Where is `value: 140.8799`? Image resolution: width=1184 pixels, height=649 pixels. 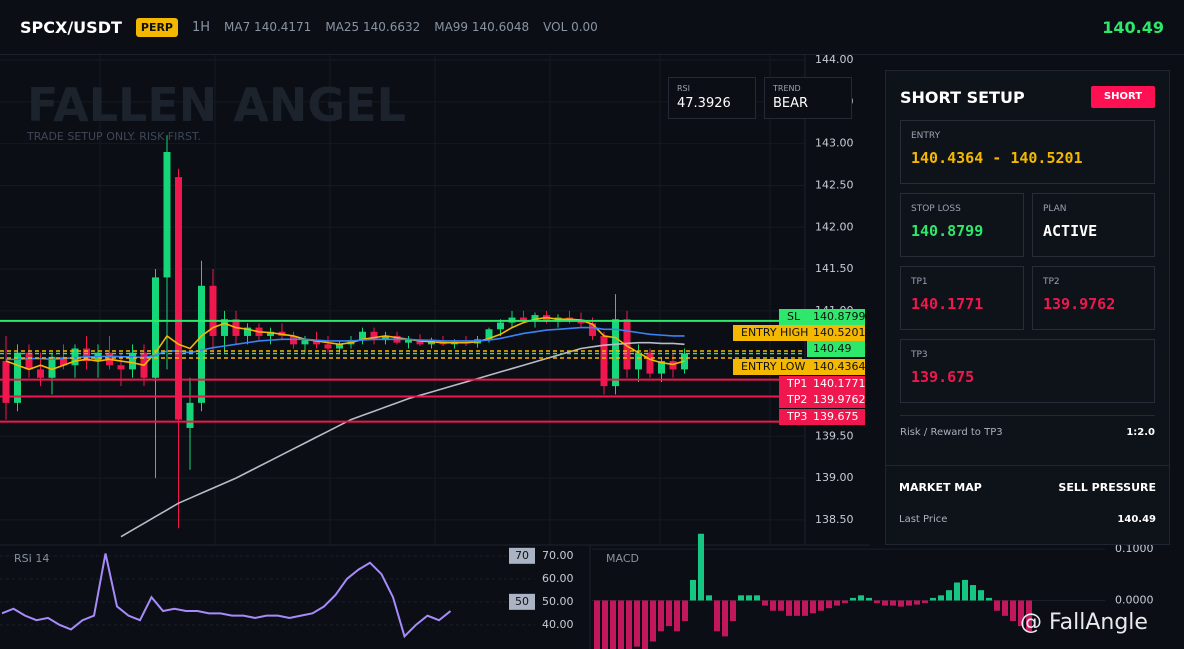 value: 140.8799 is located at coordinates (947, 231).